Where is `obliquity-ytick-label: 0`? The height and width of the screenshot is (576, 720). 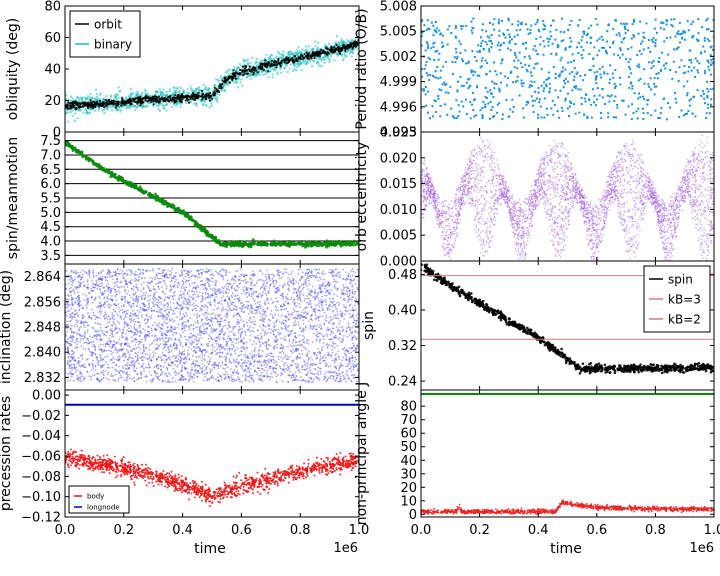 obliquity-ytick-label: 0 is located at coordinates (57, 133).